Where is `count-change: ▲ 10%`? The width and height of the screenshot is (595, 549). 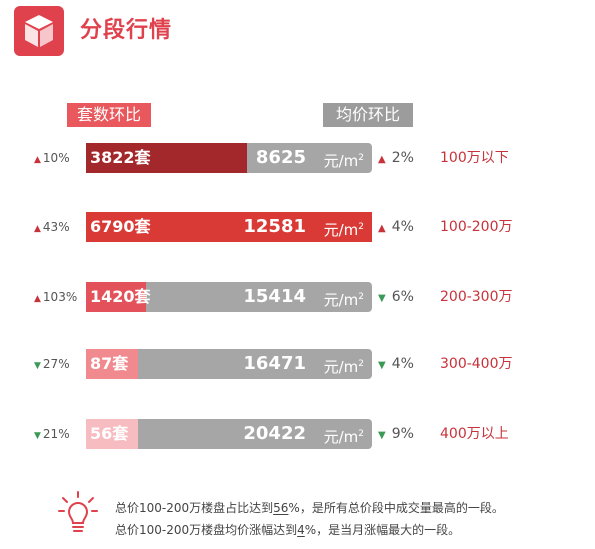 count-change: ▲ 10% is located at coordinates (60, 158).